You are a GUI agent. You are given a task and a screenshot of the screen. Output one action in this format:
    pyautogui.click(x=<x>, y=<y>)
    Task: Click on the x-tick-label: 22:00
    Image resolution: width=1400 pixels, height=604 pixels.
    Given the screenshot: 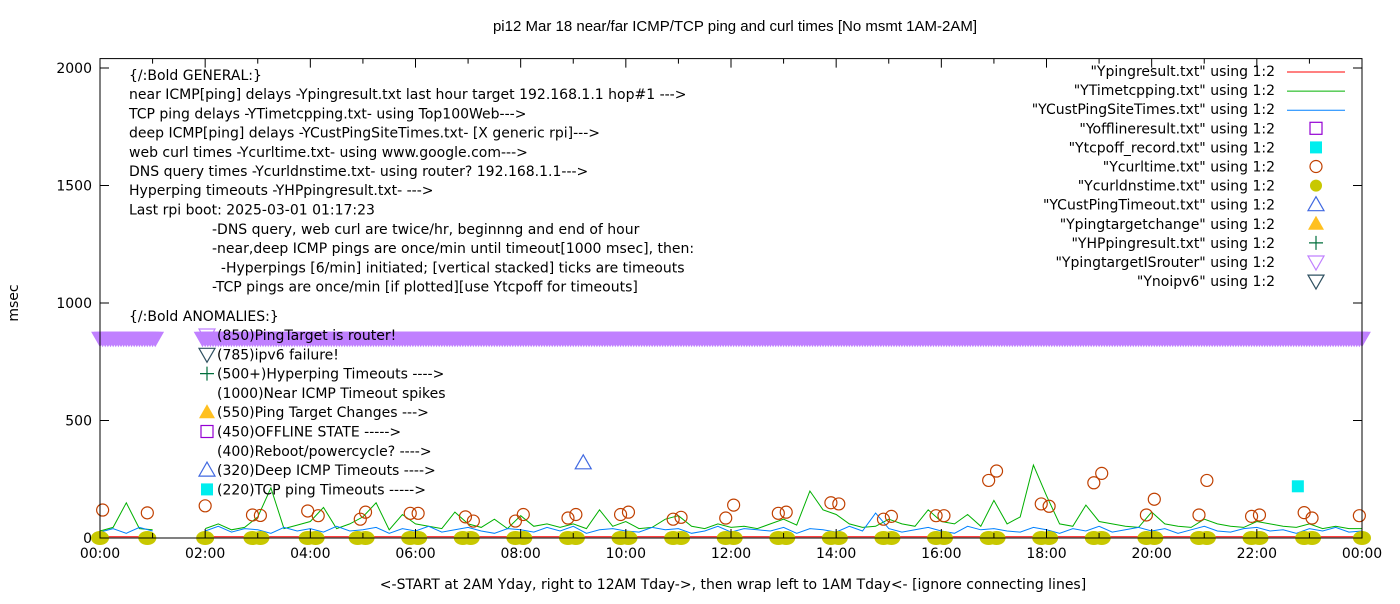 What is the action you would take?
    pyautogui.click(x=1257, y=554)
    